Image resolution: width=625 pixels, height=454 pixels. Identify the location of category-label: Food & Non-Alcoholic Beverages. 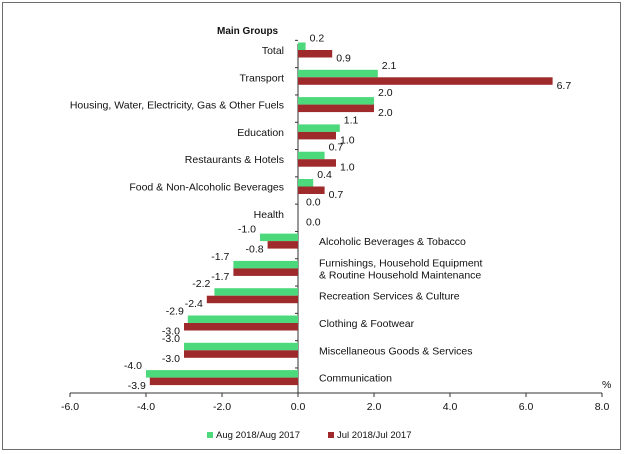
(206, 188).